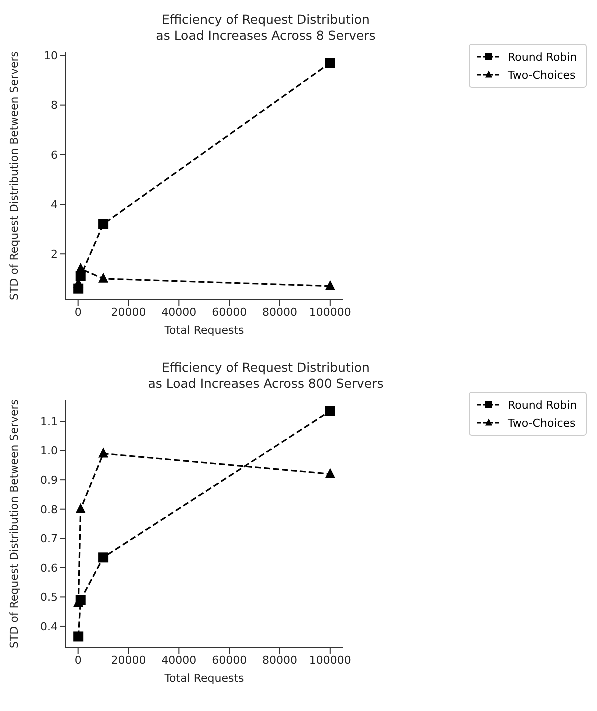 The width and height of the screenshot is (597, 711). Describe the element at coordinates (49, 627) in the screenshot. I see `y-tick-label: 0.4` at that location.